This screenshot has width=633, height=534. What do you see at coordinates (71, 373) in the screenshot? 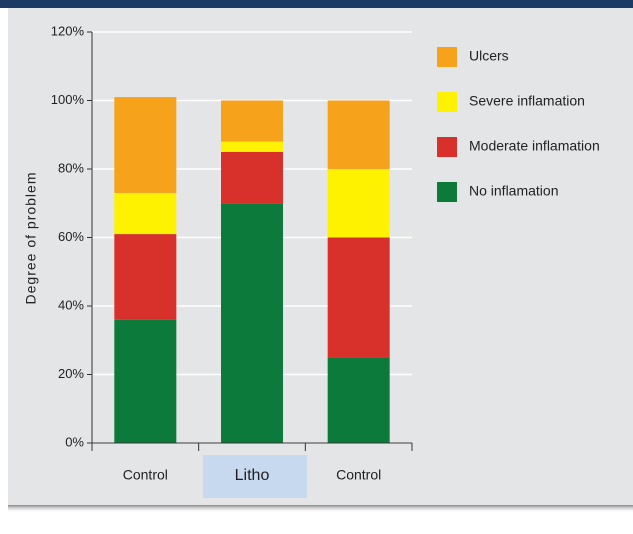
I see `y-tick-label: 20%` at bounding box center [71, 373].